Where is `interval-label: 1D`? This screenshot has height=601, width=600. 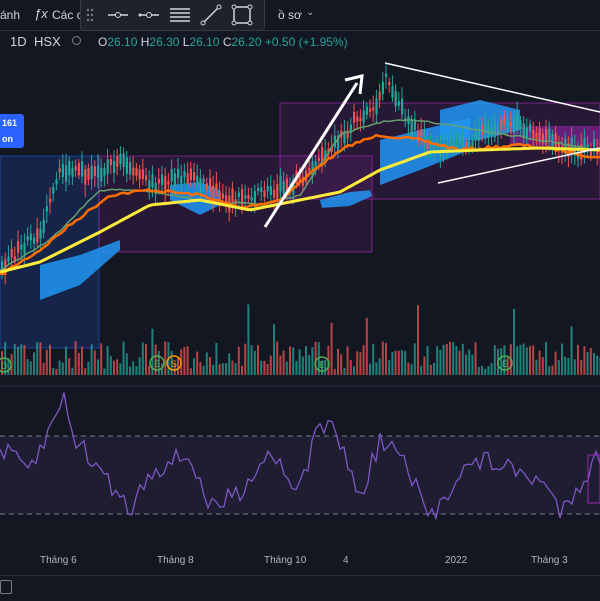
interval-label: 1D is located at coordinates (18, 41).